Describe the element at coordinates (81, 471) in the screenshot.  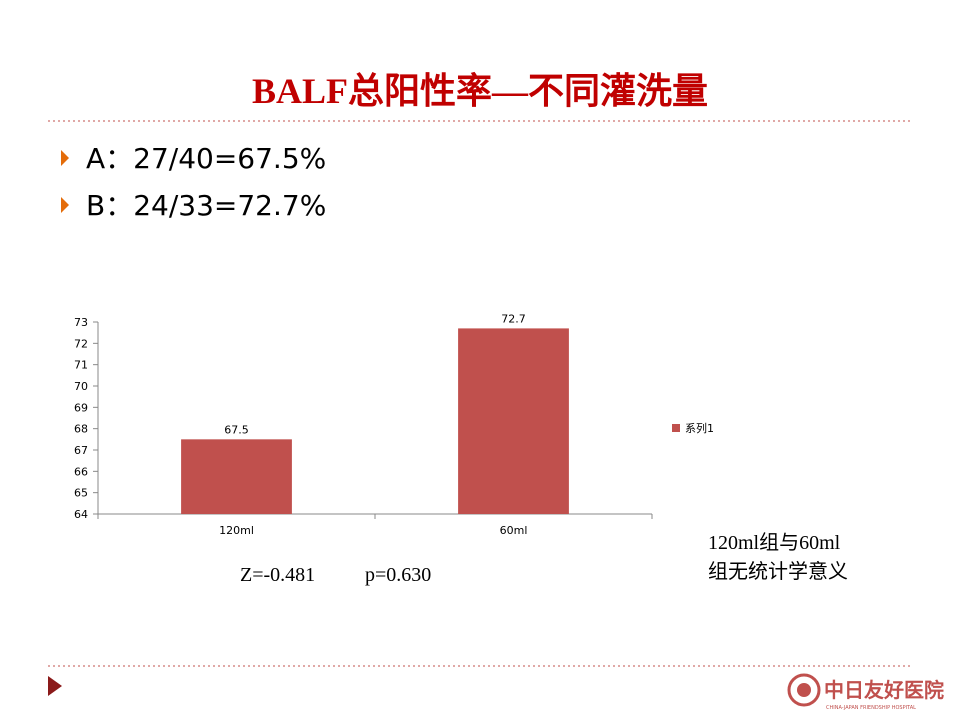
I see `y-tick-label: 66` at that location.